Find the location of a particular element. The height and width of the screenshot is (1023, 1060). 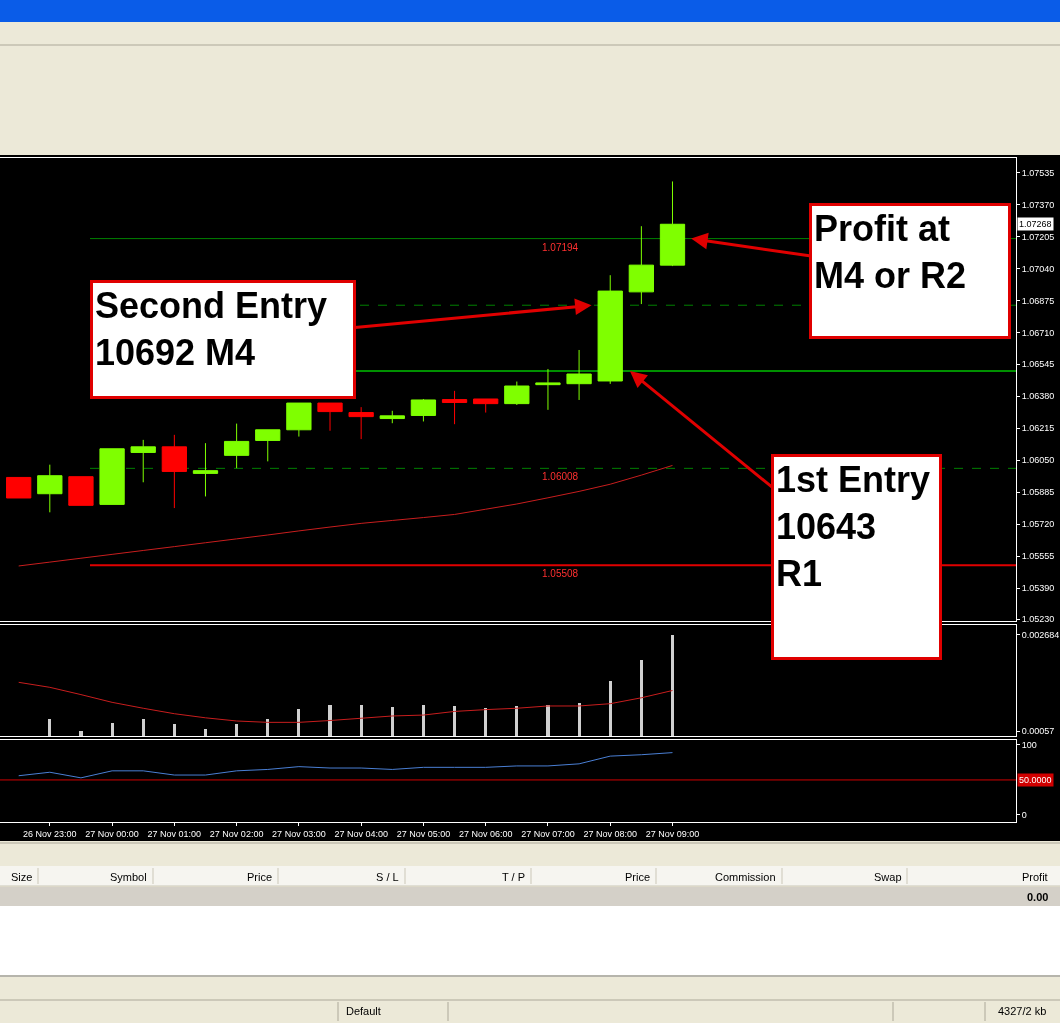

y-tick-label: 1.06545 is located at coordinates (1038, 364).